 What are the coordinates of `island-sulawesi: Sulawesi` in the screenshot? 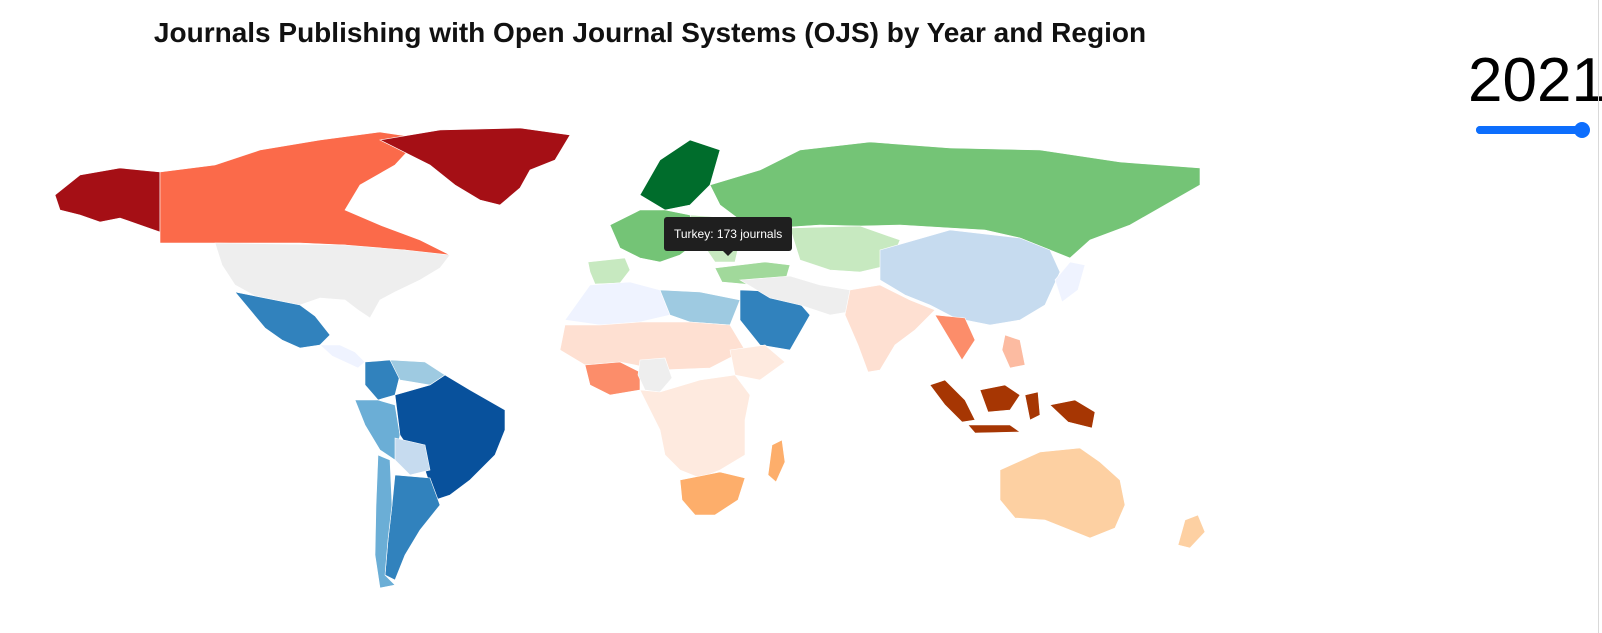 It's located at (1032, 406).